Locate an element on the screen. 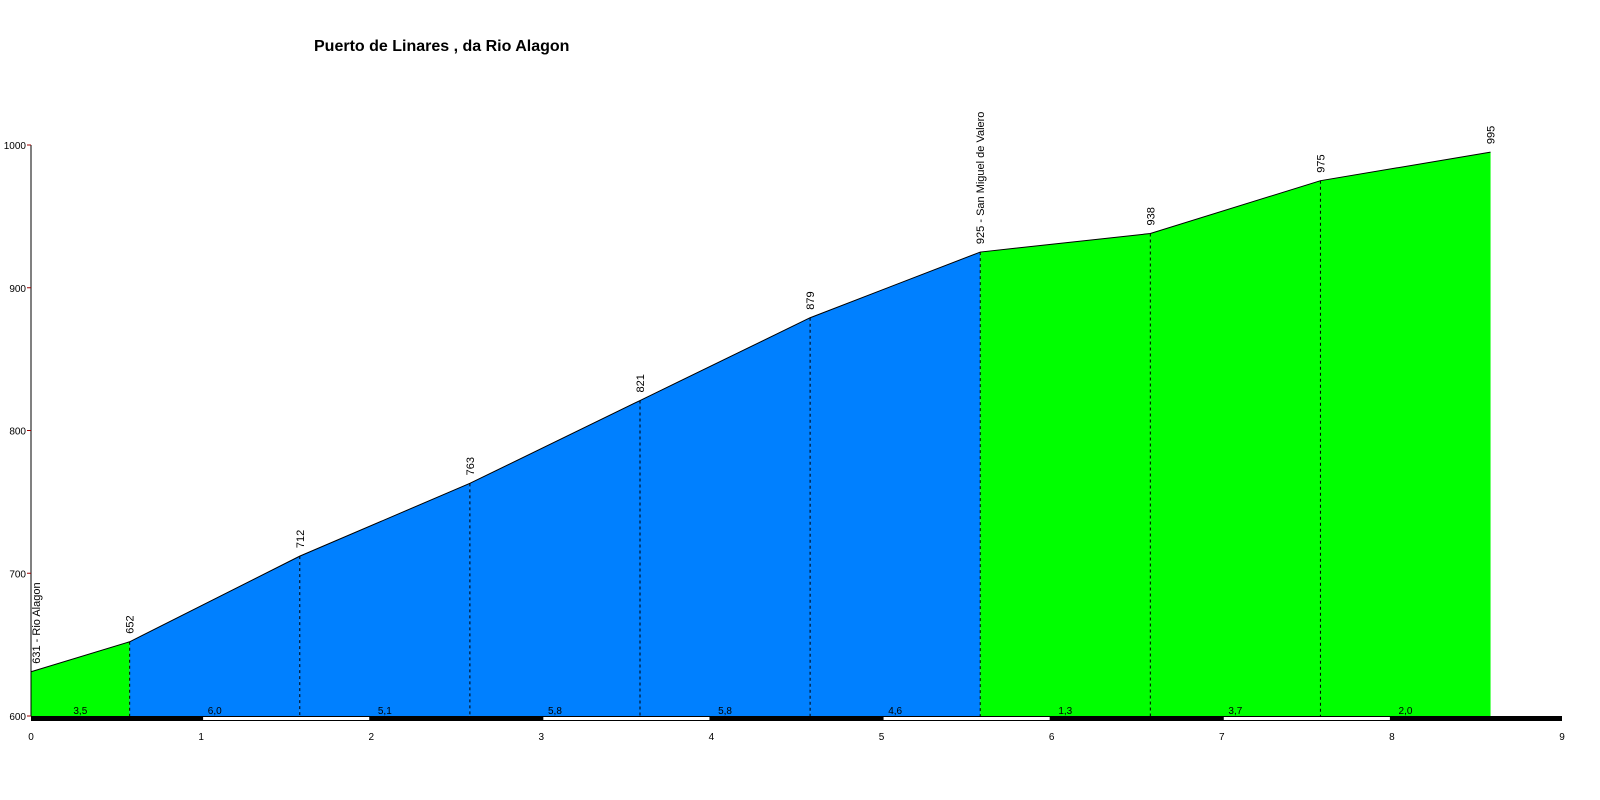  gradient-label-8: 3,7 is located at coordinates (1235, 711).